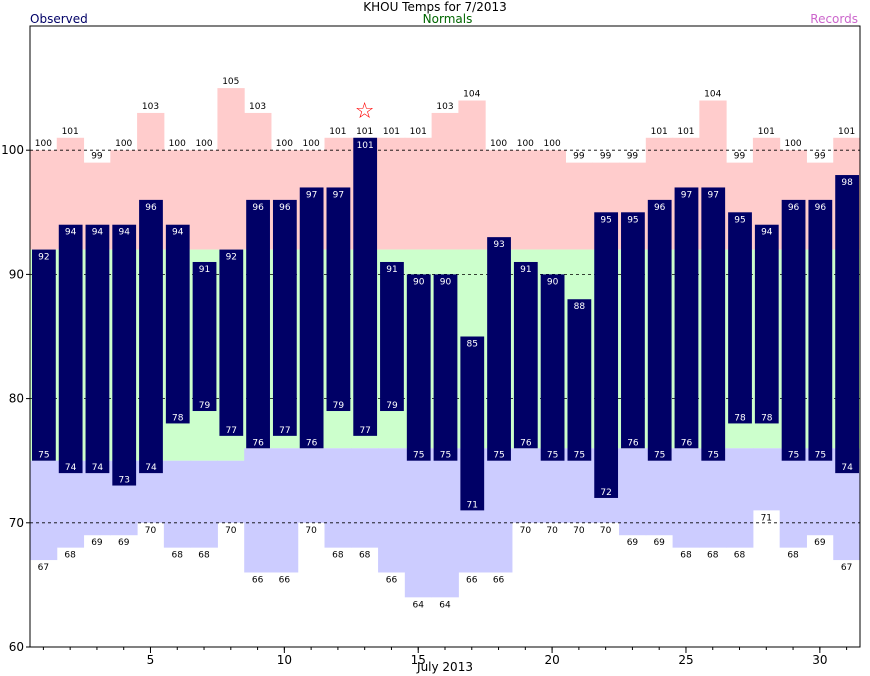  What do you see at coordinates (551, 660) in the screenshot?
I see `x-tick-label: 20` at bounding box center [551, 660].